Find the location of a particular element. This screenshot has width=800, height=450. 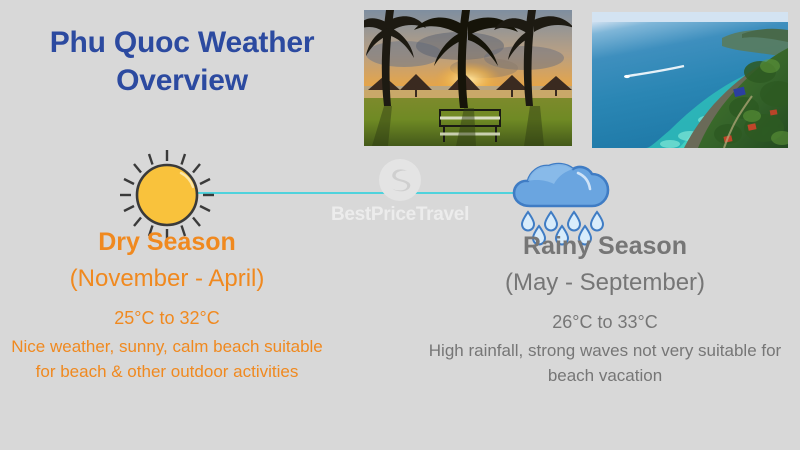

connector-line is located at coordinates (364, 193).